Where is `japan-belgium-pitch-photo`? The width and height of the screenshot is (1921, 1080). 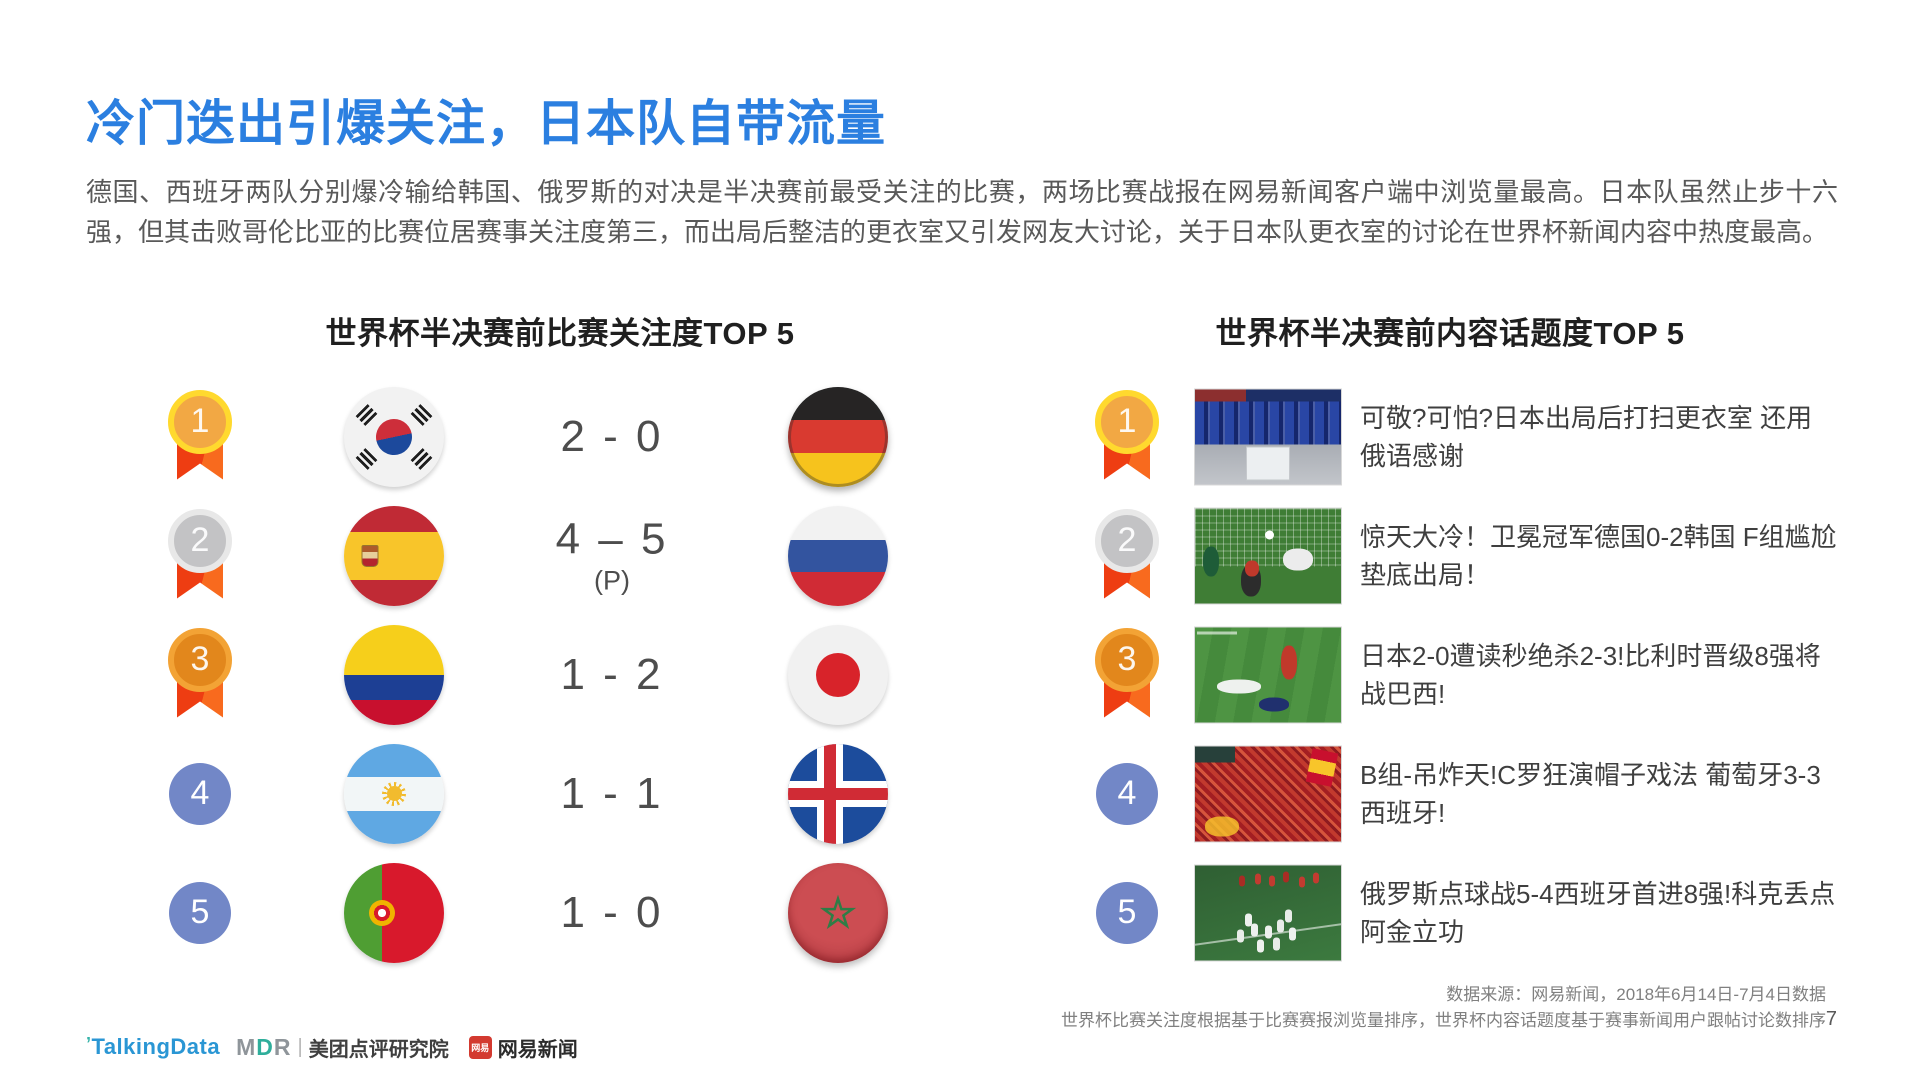 japan-belgium-pitch-photo is located at coordinates (1268, 674).